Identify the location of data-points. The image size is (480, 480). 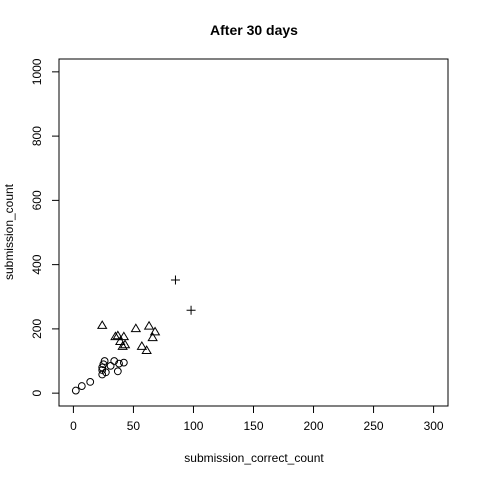
(133, 335).